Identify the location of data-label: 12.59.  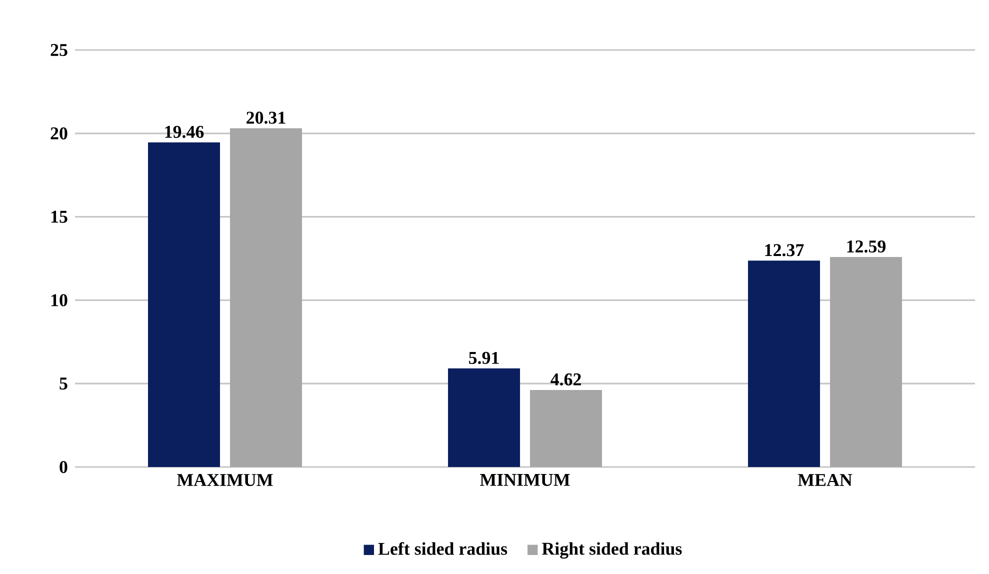
(866, 246).